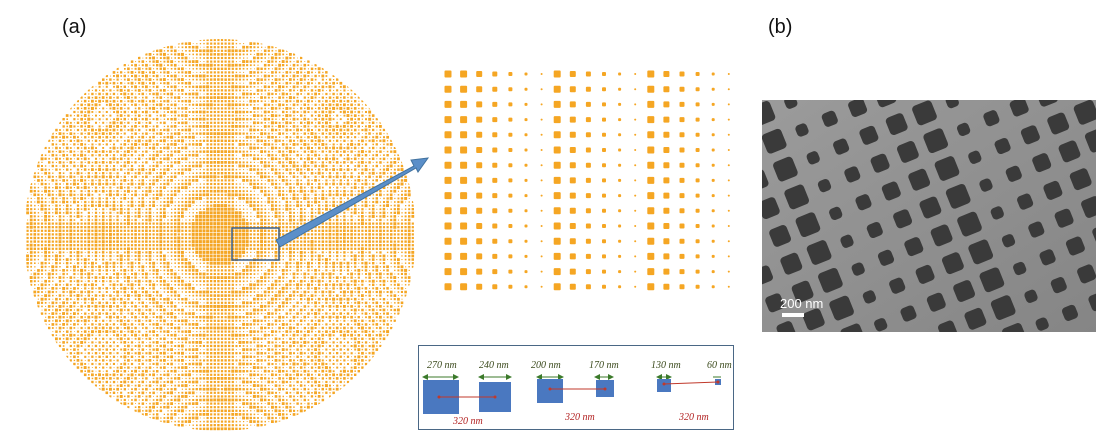 This screenshot has height=432, width=1097. I want to click on period-label-2: 320 nm, so click(580, 417).